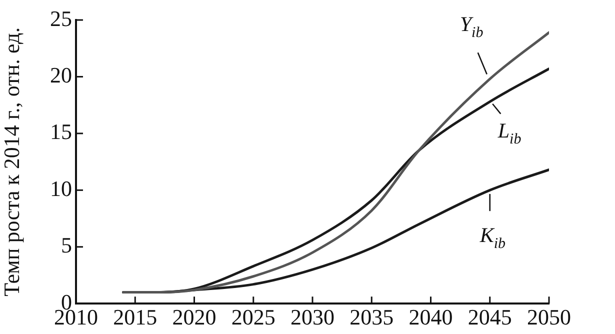 This screenshot has height=334, width=615. What do you see at coordinates (61, 18) in the screenshot?
I see `y-tick-label: 25` at bounding box center [61, 18].